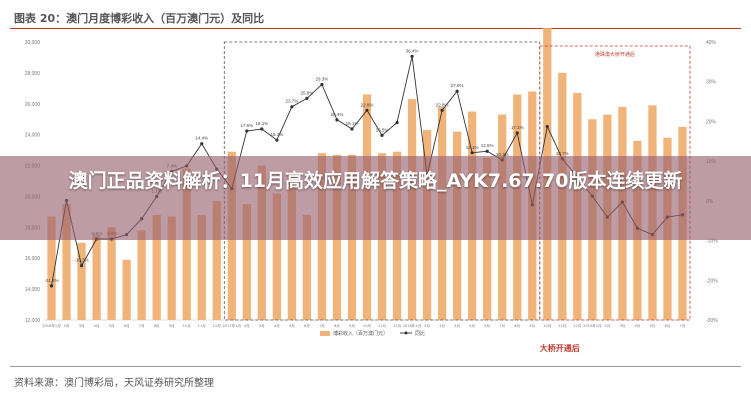  Describe the element at coordinates (231, 325) in the screenshot. I see `x-tick-label: 2017年1月` at that location.